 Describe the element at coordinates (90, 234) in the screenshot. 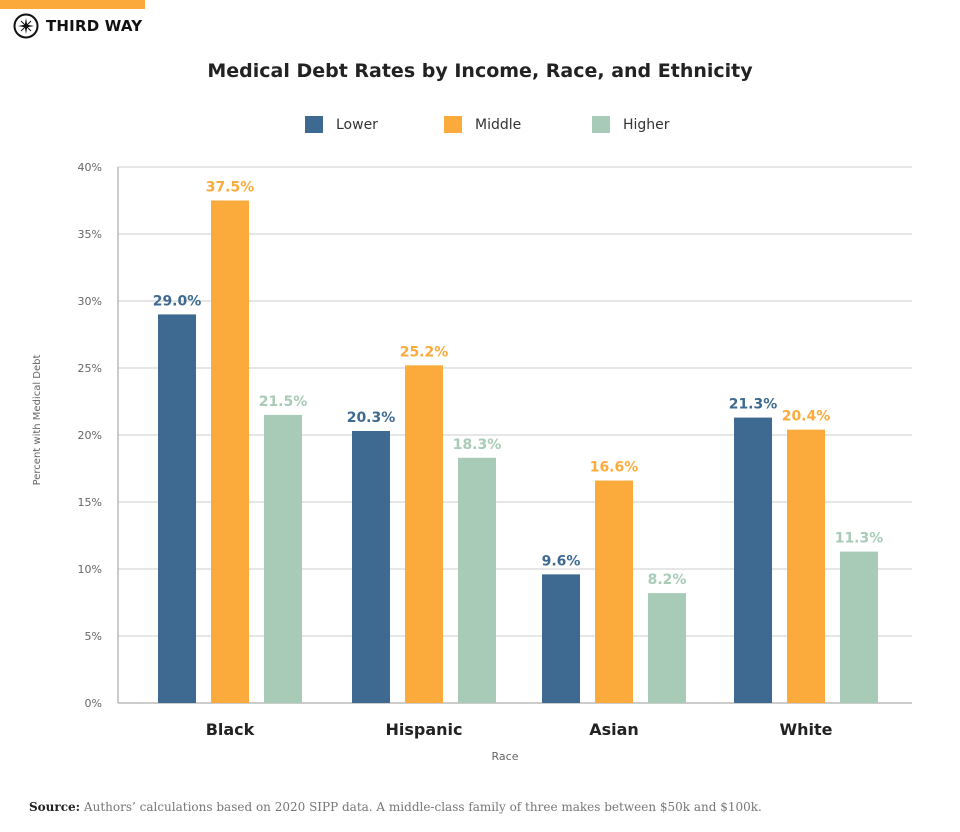

I see `y-tick-label: 35%` at that location.